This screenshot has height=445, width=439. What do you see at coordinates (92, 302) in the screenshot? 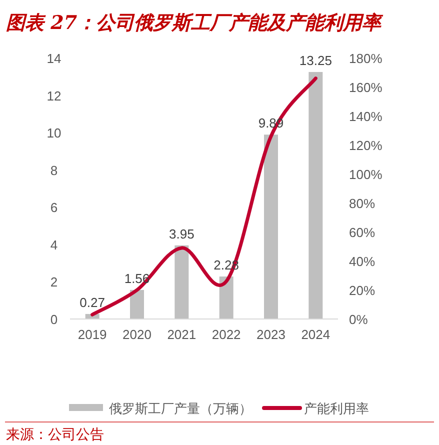
I see `data-label: 0.27` at bounding box center [92, 302].